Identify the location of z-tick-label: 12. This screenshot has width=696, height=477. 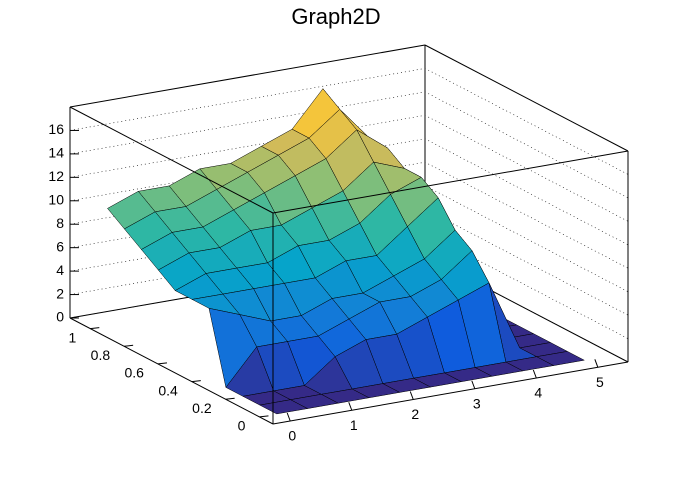
(56, 176).